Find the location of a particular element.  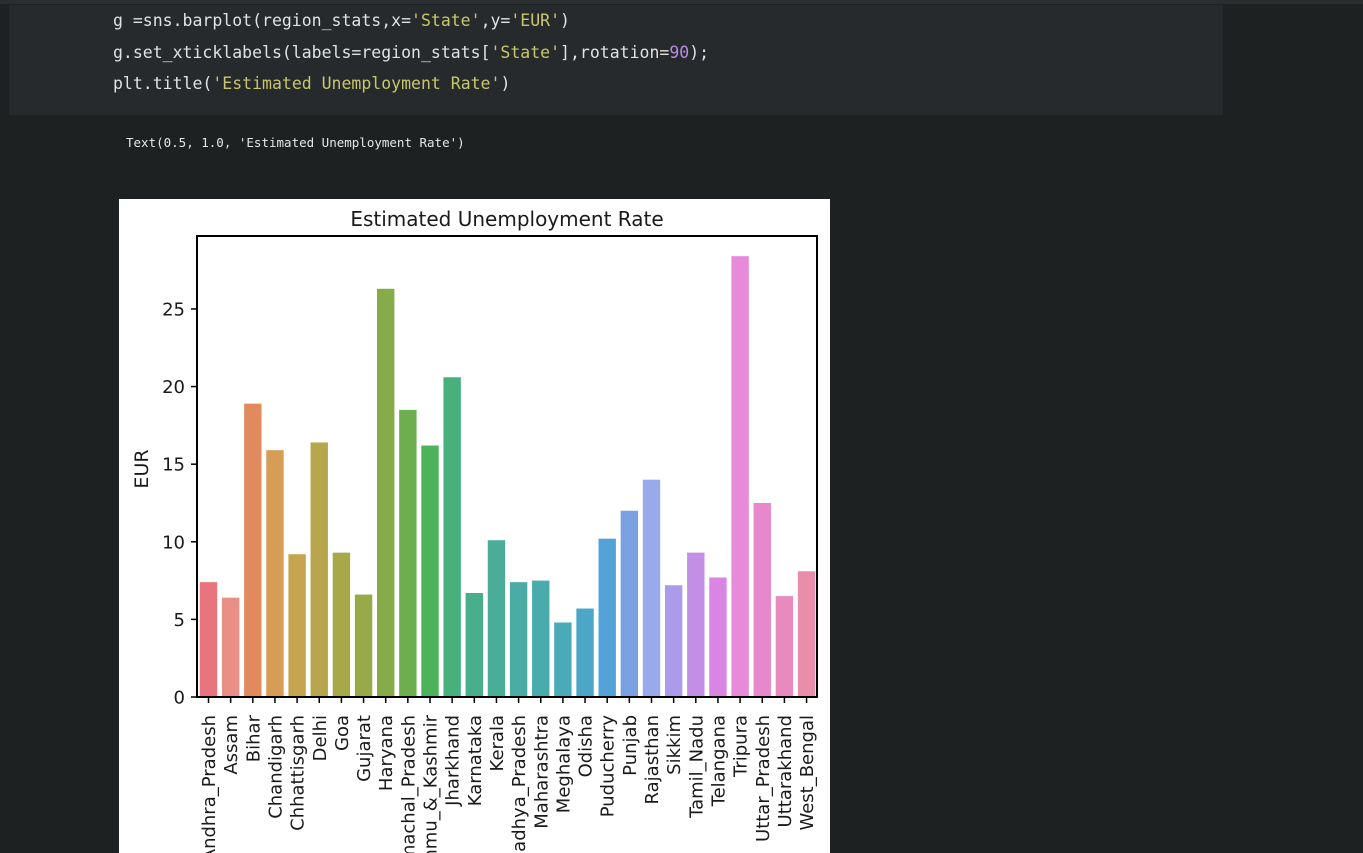

x-tick-label: Sikkim is located at coordinates (674, 745).